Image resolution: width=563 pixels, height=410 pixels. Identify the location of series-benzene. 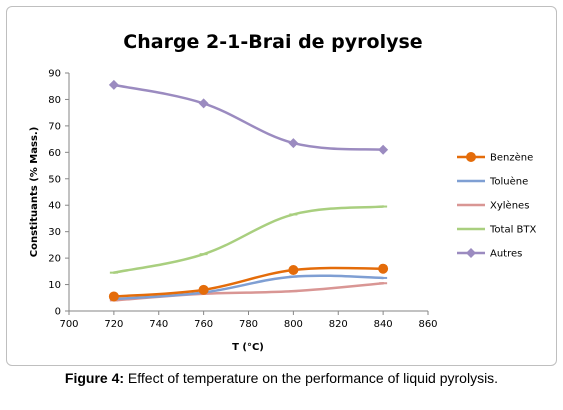
(248, 282).